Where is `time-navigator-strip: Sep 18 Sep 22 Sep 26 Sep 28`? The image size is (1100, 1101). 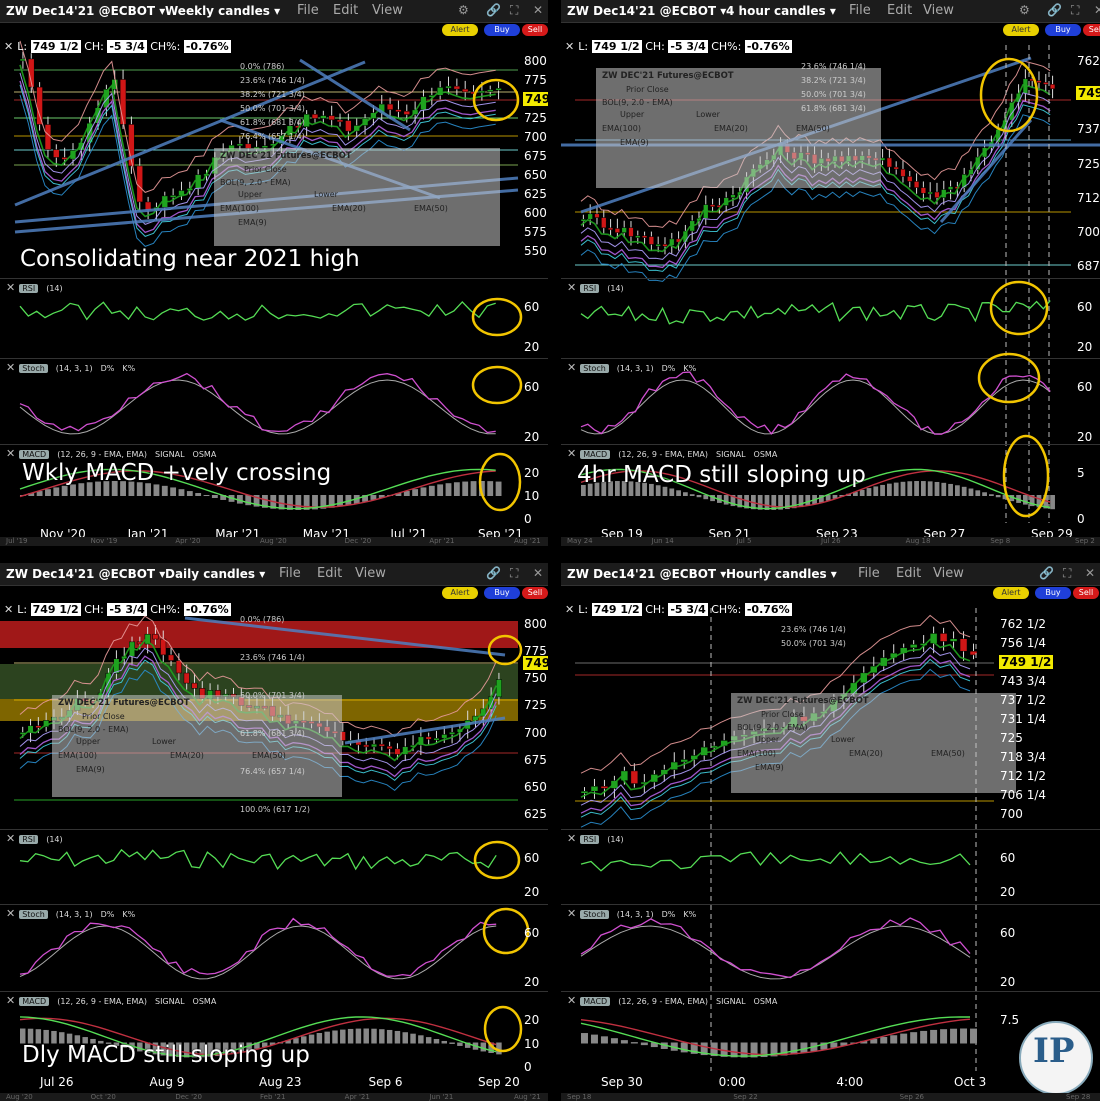
time-navigator-strip: Sep 18 Sep 22 Sep 26 Sep 28 is located at coordinates (830, 1097).